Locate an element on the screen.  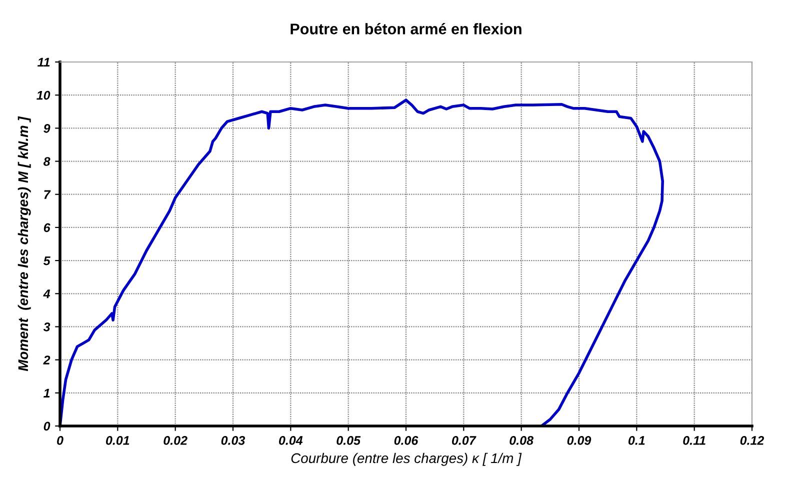
x-tick-label: 0.04 is located at coordinates (291, 440).